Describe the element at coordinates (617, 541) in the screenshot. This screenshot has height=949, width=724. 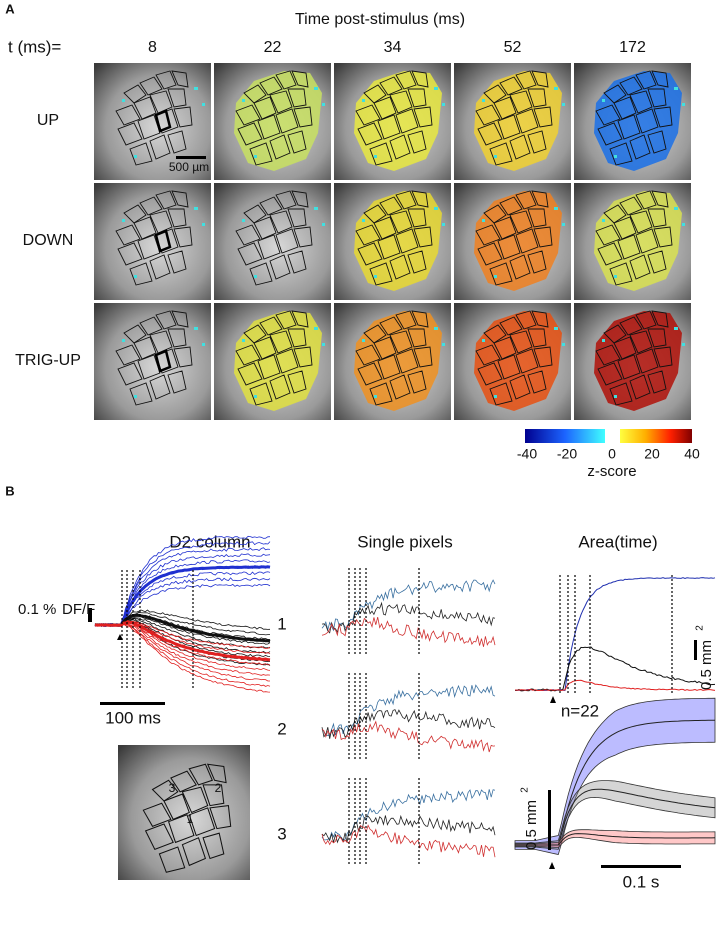
I see `label: Area(time)` at that location.